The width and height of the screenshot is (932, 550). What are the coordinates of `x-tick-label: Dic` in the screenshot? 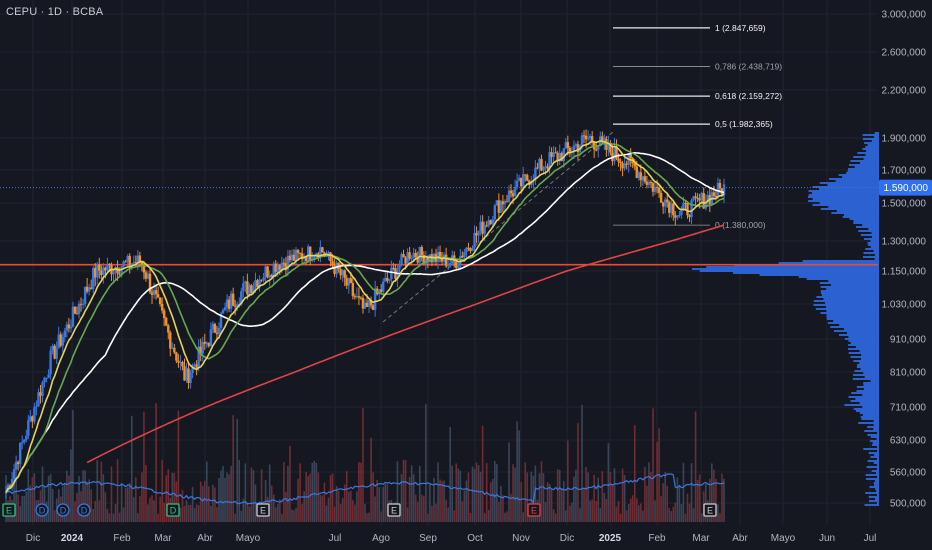 It's located at (33, 538).